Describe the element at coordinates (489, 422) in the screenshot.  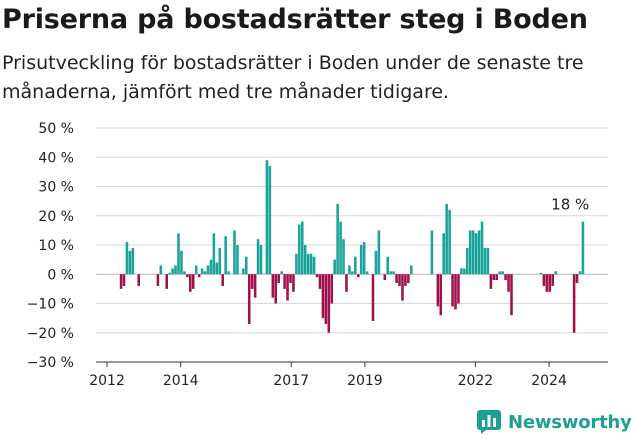
I see `newsworthy-icon` at that location.